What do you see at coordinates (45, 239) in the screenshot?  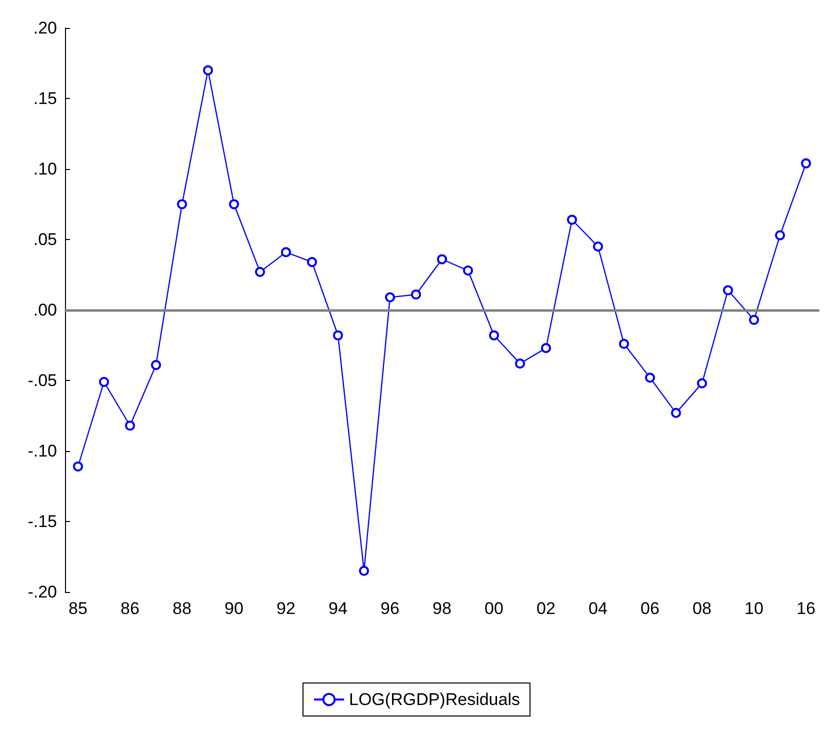 I see `y-tick-label: .05` at bounding box center [45, 239].